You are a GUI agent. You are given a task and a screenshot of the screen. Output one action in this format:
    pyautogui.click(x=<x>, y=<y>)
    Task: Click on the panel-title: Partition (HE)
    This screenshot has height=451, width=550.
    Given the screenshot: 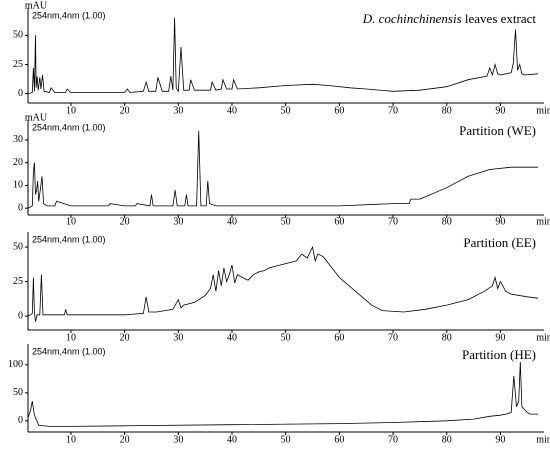 What is the action you would take?
    pyautogui.click(x=499, y=354)
    